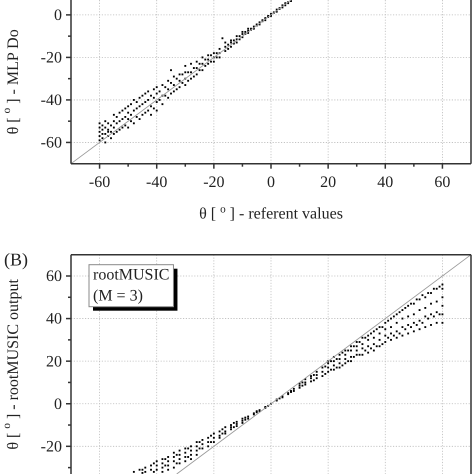 This screenshot has height=474, width=474. I want to click on x-tick-label: -20, so click(214, 183).